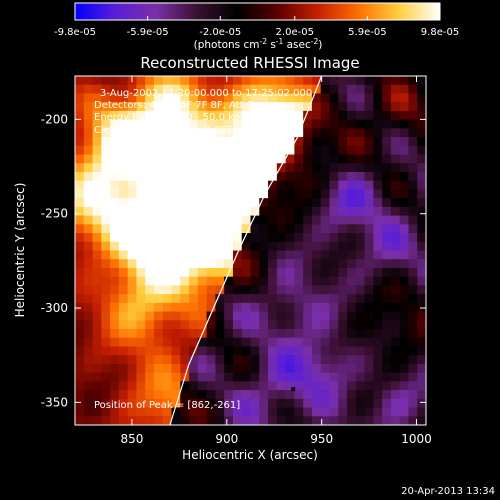 The image size is (500, 500). I want to click on chart-title: Reconstructed RHESSI Image, so click(249, 63).